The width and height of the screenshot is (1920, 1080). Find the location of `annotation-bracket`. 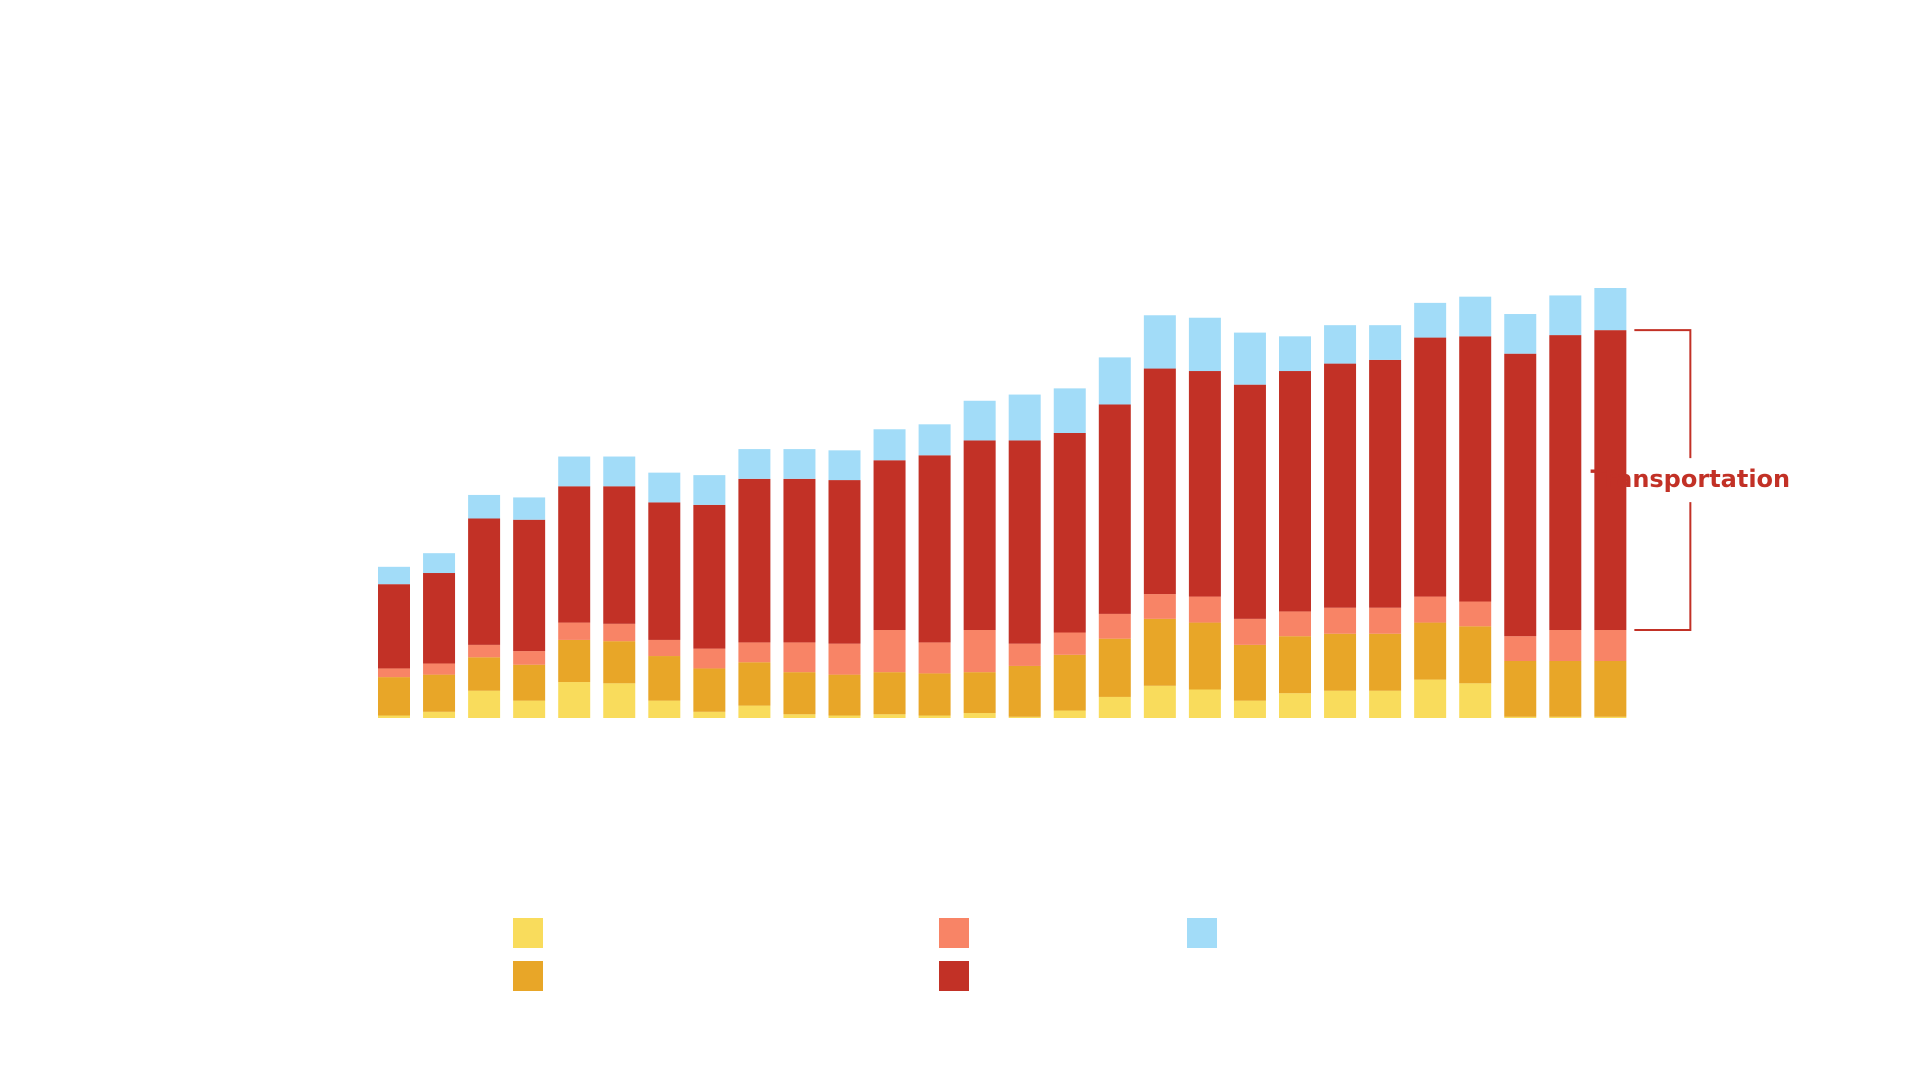

annotation-bracket is located at coordinates (1663, 480).